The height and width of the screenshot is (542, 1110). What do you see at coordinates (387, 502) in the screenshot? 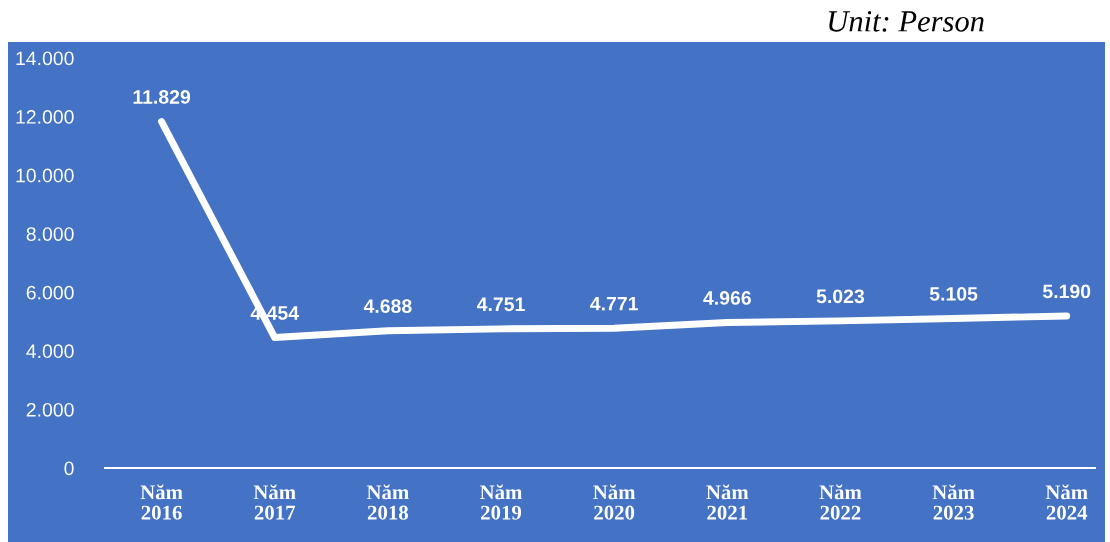
I see `x-tick-label: Năm 2018` at bounding box center [387, 502].